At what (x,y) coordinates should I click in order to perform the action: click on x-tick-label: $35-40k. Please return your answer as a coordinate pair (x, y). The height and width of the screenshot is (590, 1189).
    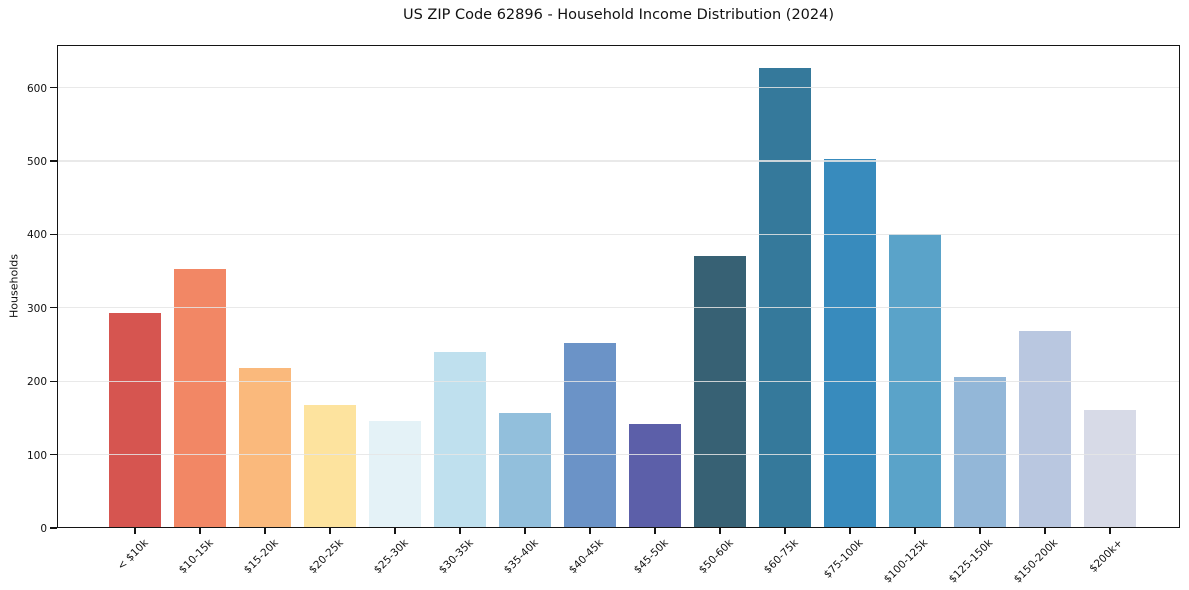
    Looking at the image, I should click on (521, 557).